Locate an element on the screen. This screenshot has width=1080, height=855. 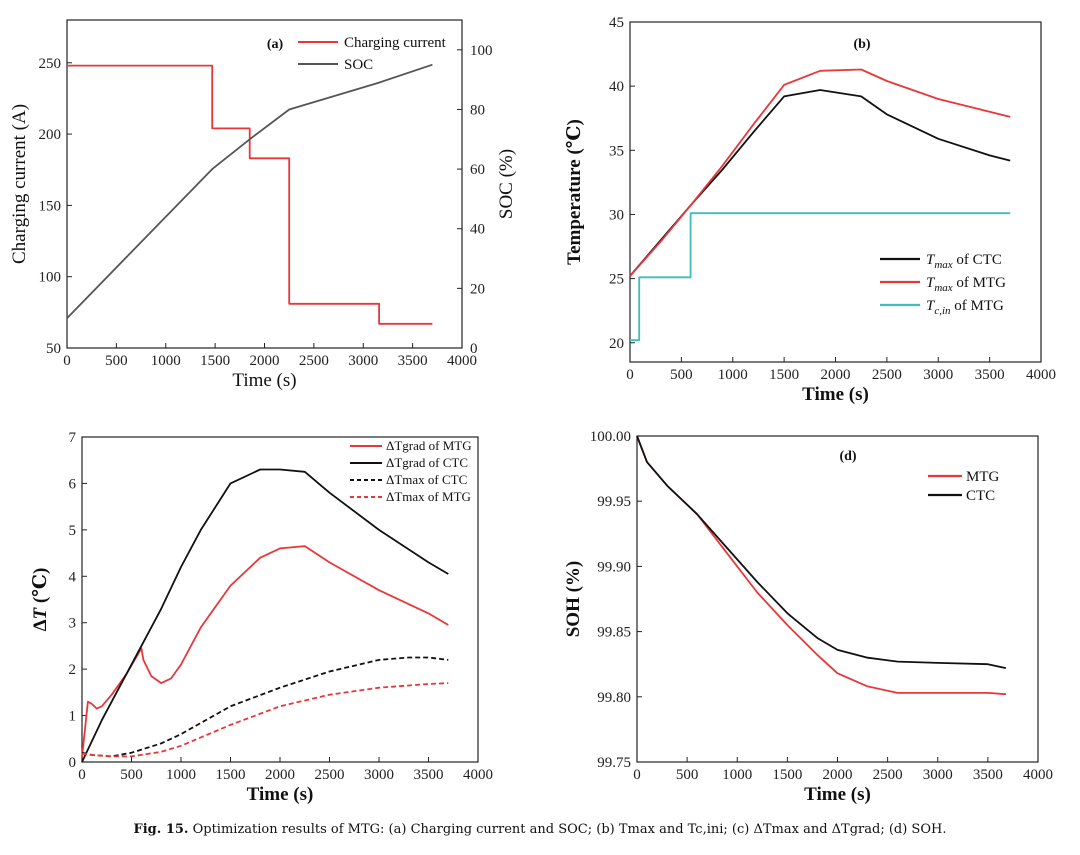
panel-label: (d) is located at coordinates (847, 456).